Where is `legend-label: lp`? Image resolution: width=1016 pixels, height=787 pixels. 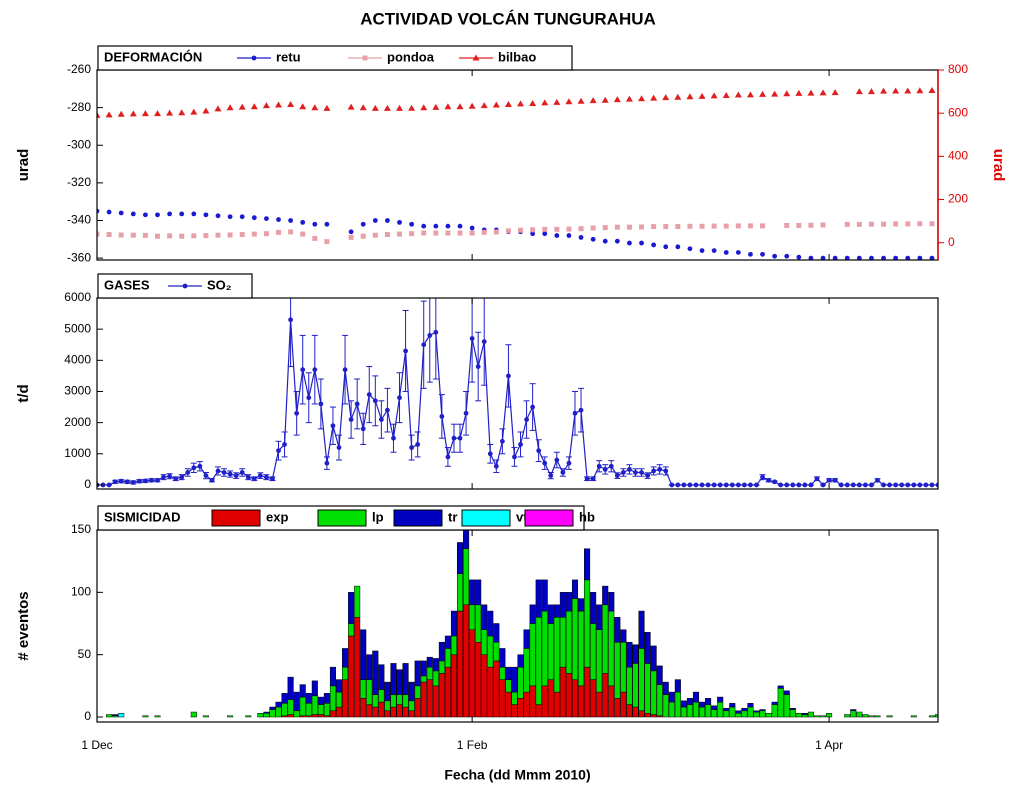 legend-label: lp is located at coordinates (378, 516).